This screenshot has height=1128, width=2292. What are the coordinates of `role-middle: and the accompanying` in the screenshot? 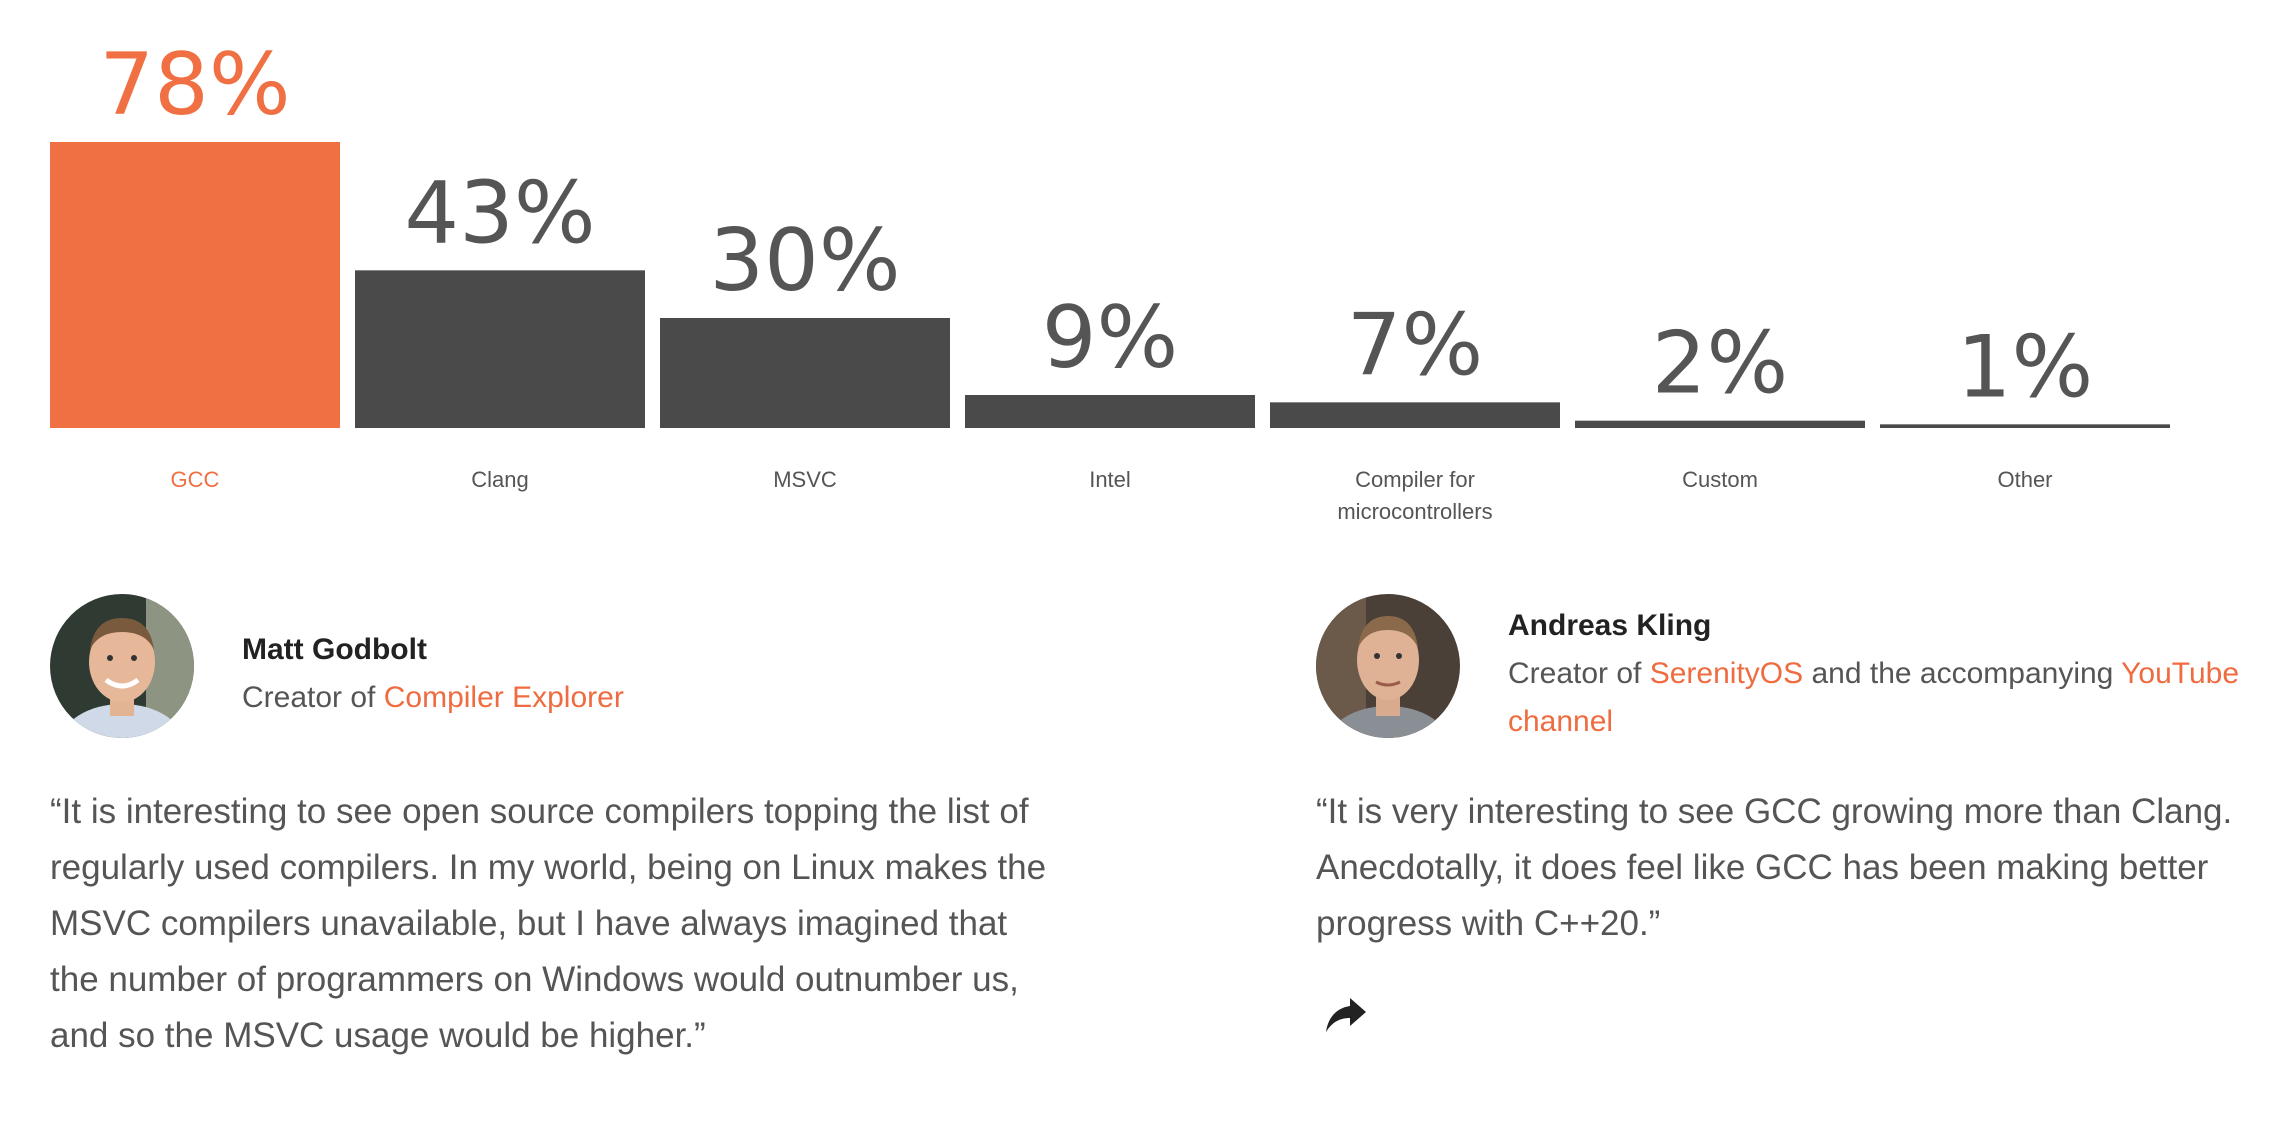 It's located at (1962, 673).